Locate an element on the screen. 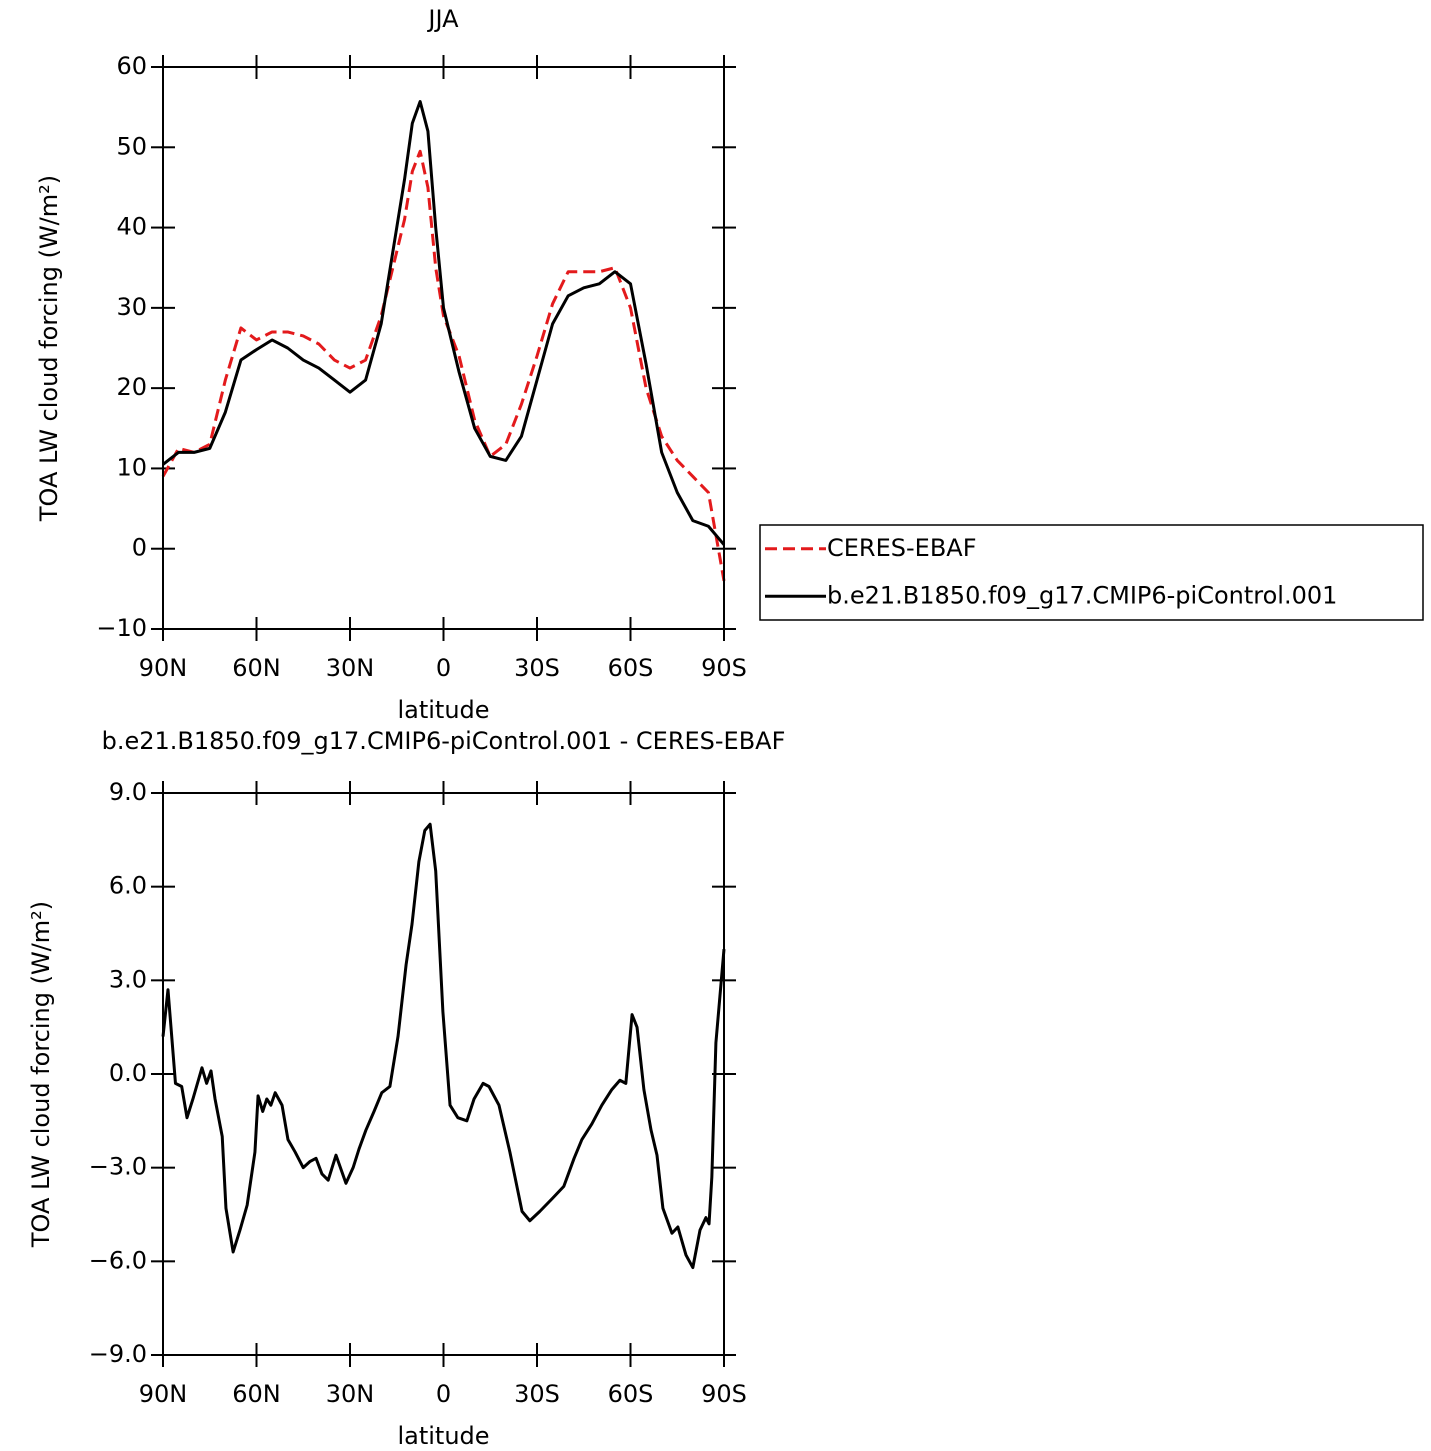  y-tick-label: 60 is located at coordinates (131, 66).